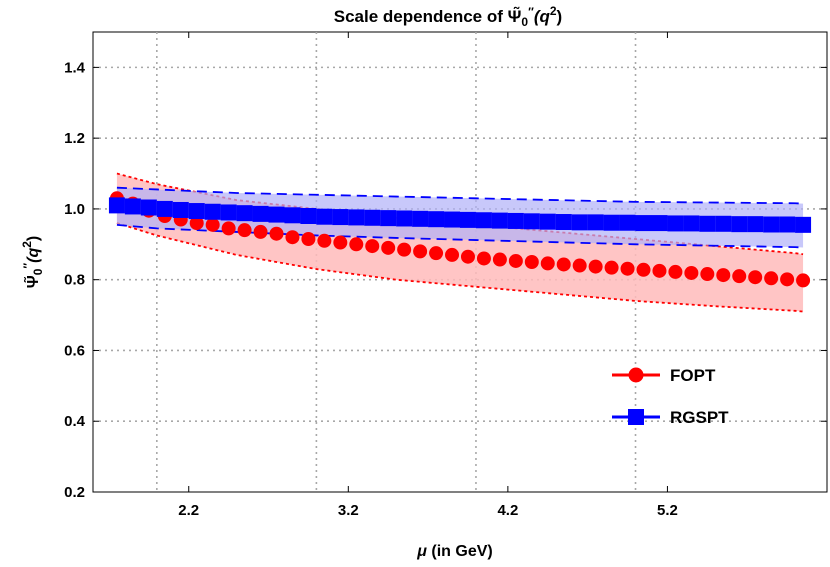  What do you see at coordinates (348, 510) in the screenshot?
I see `x-tick-label: 3.2` at bounding box center [348, 510].